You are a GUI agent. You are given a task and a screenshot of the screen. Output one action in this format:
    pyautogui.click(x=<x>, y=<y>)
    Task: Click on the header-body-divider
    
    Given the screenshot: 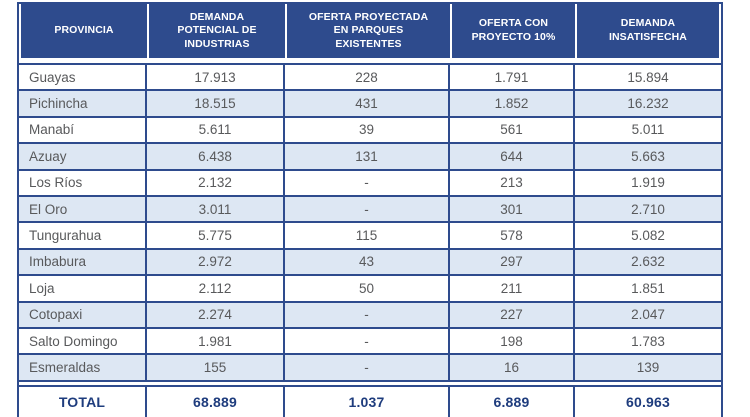 What is the action you would take?
    pyautogui.click(x=370, y=60)
    